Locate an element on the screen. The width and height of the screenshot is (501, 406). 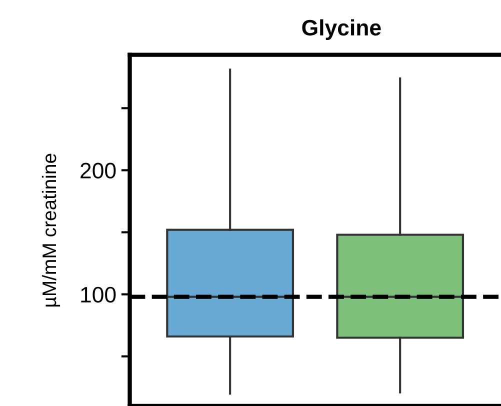
y-tick-label: 200 is located at coordinates (98, 170).